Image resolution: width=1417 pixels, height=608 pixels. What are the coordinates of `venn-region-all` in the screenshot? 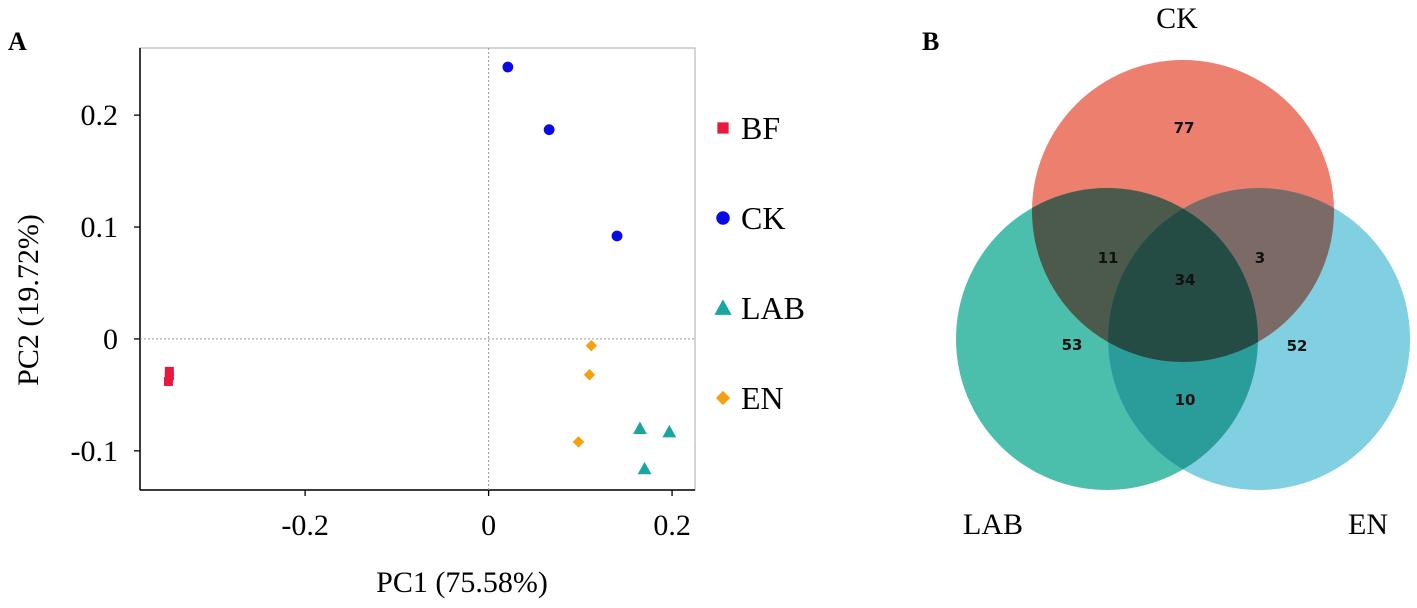 It's located at (1183, 275).